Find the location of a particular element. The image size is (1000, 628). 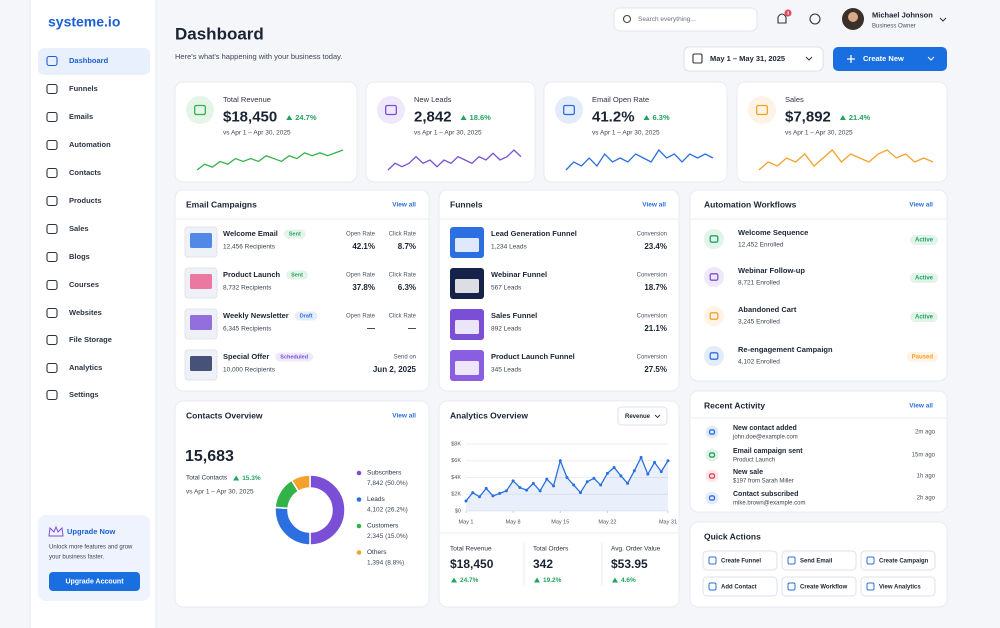

upgrade-button-label: Upgrade Account is located at coordinates (94, 581).